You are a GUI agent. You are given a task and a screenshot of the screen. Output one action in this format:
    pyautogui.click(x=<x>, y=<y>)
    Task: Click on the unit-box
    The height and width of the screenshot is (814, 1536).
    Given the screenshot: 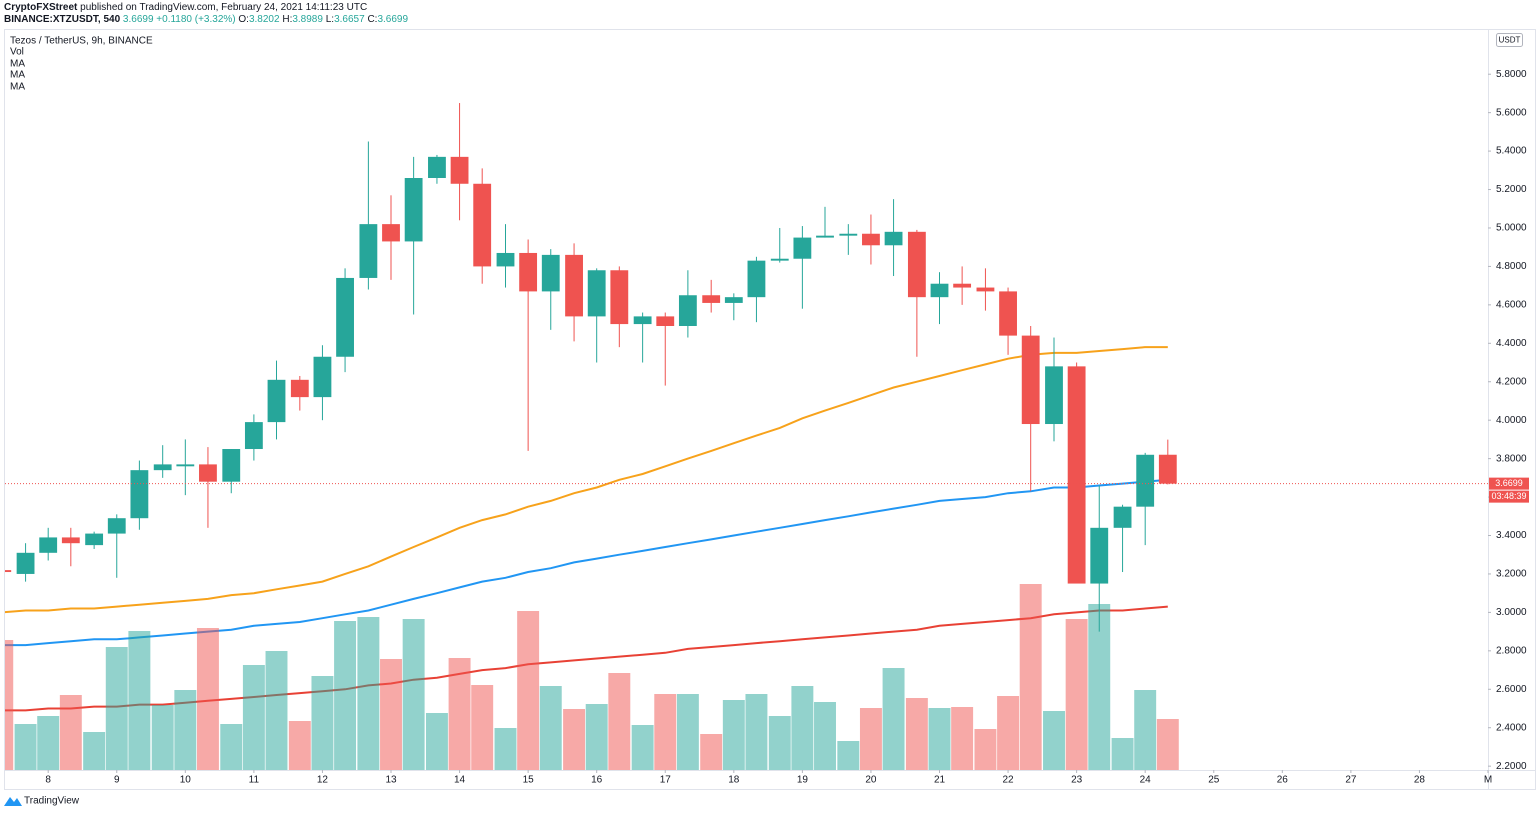 What is the action you would take?
    pyautogui.click(x=1509, y=40)
    